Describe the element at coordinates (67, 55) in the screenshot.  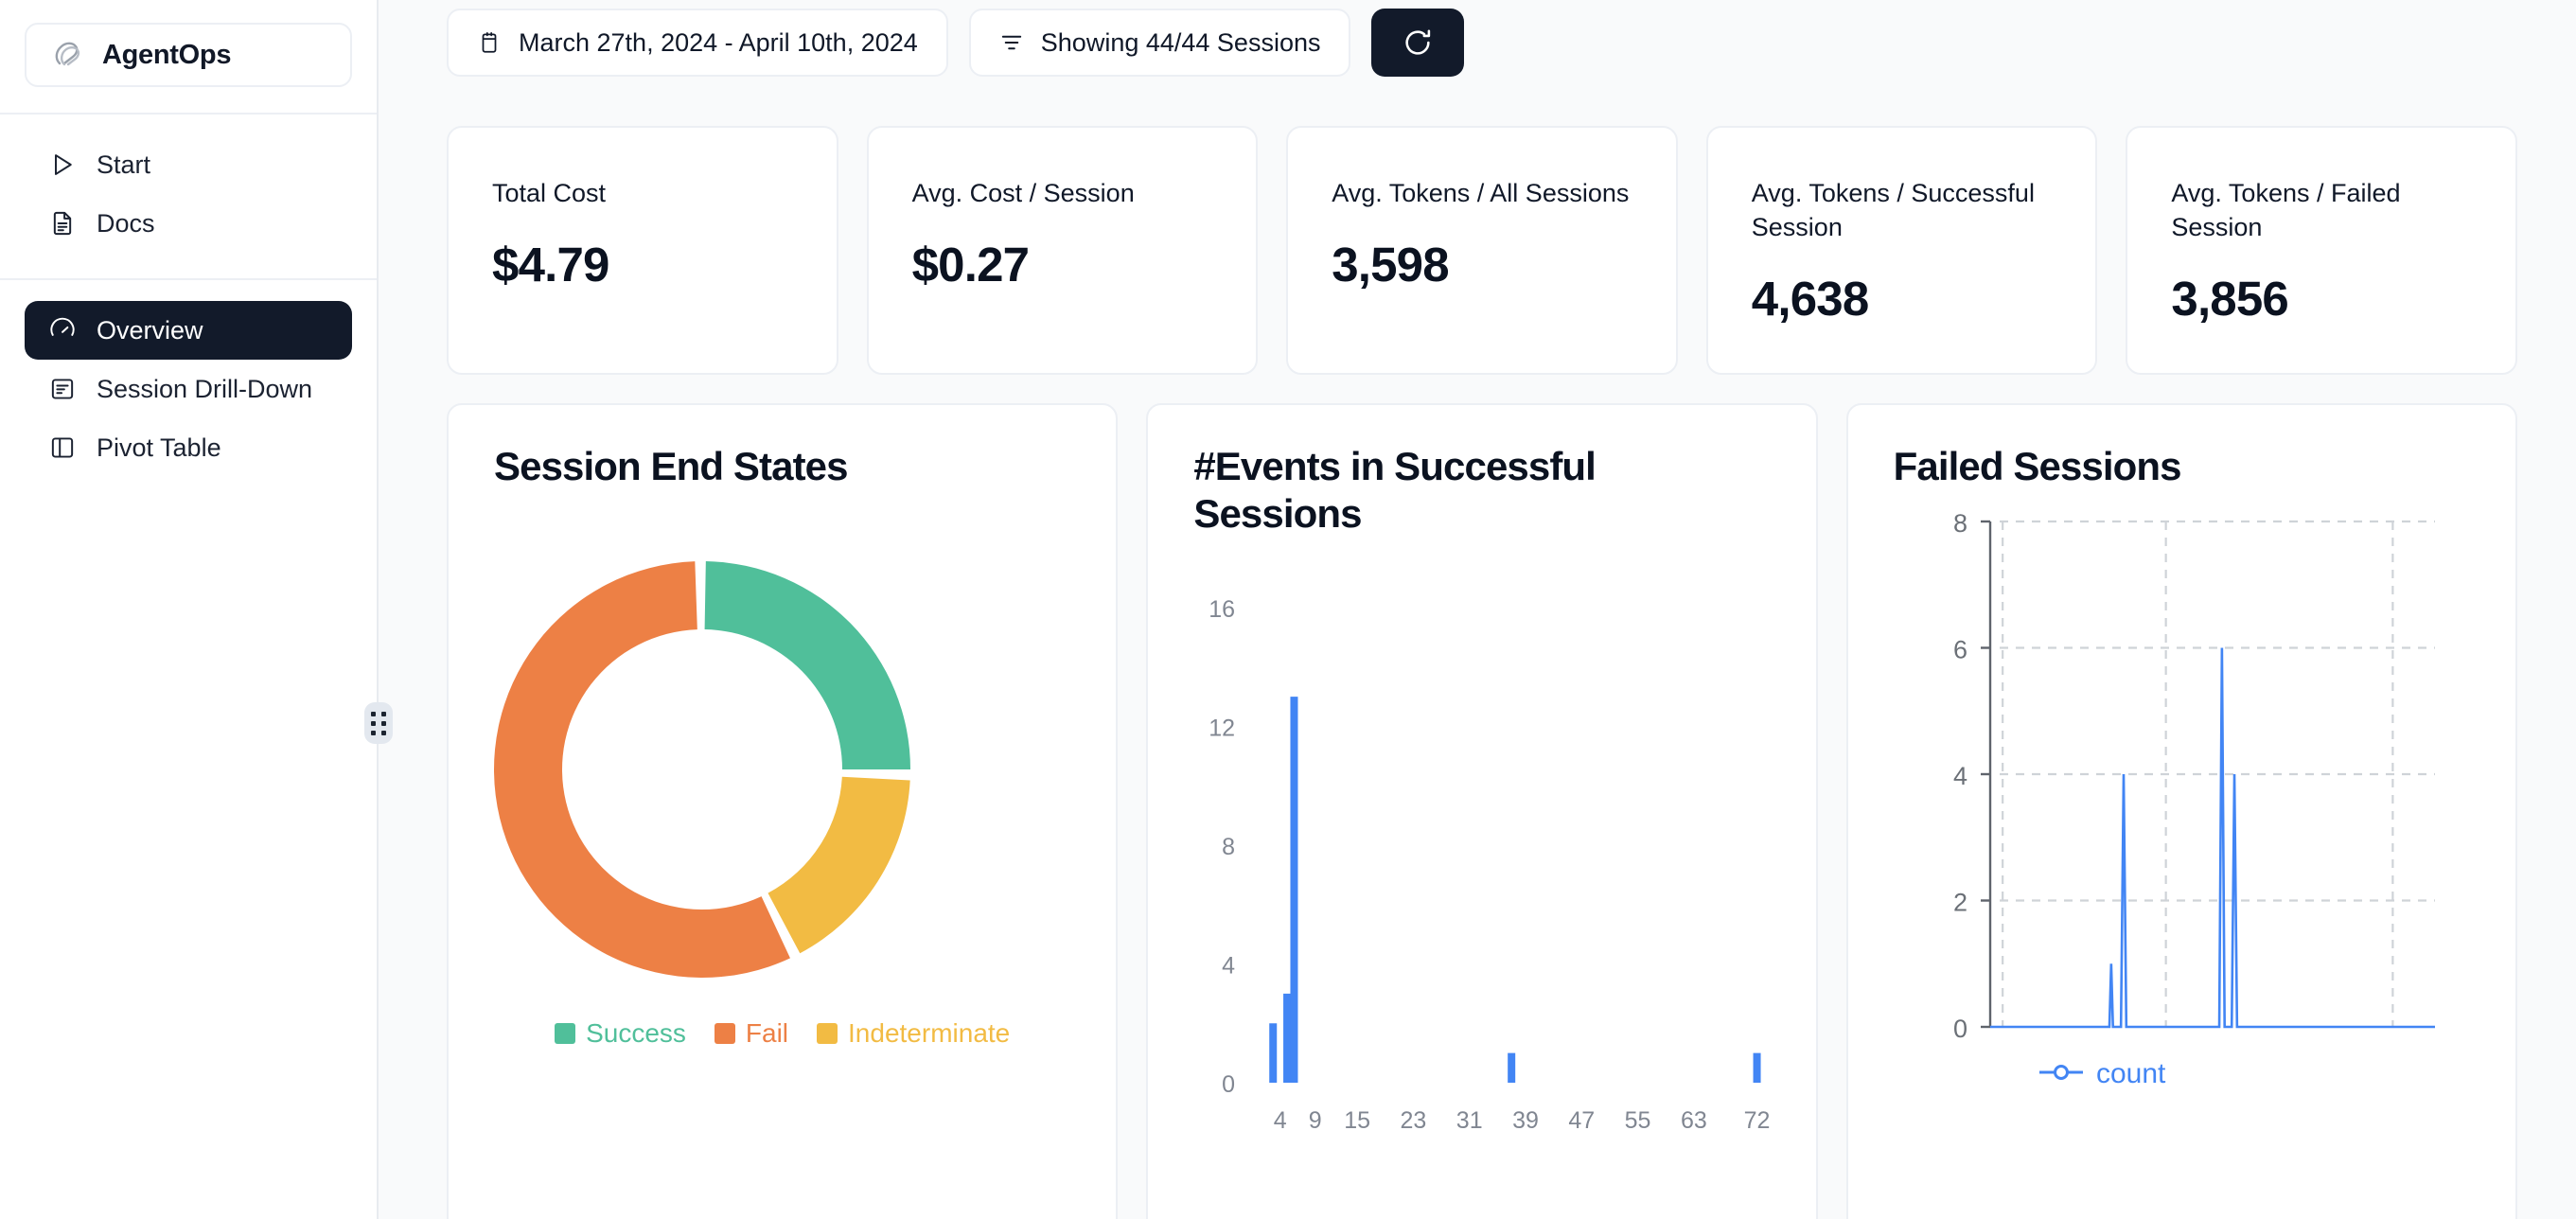
I see `agentops-paperclip-logo-icon` at that location.